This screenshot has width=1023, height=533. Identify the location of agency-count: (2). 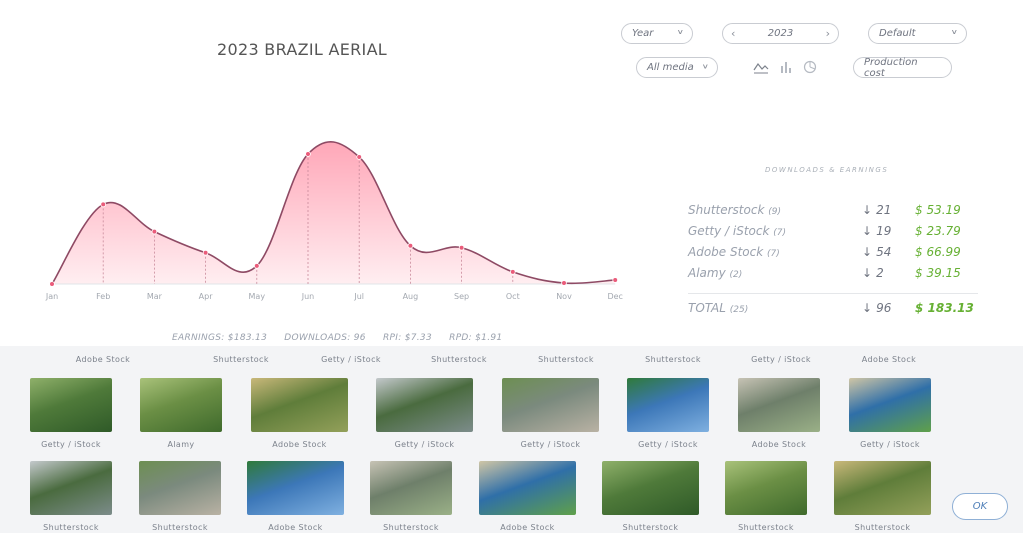
(736, 275).